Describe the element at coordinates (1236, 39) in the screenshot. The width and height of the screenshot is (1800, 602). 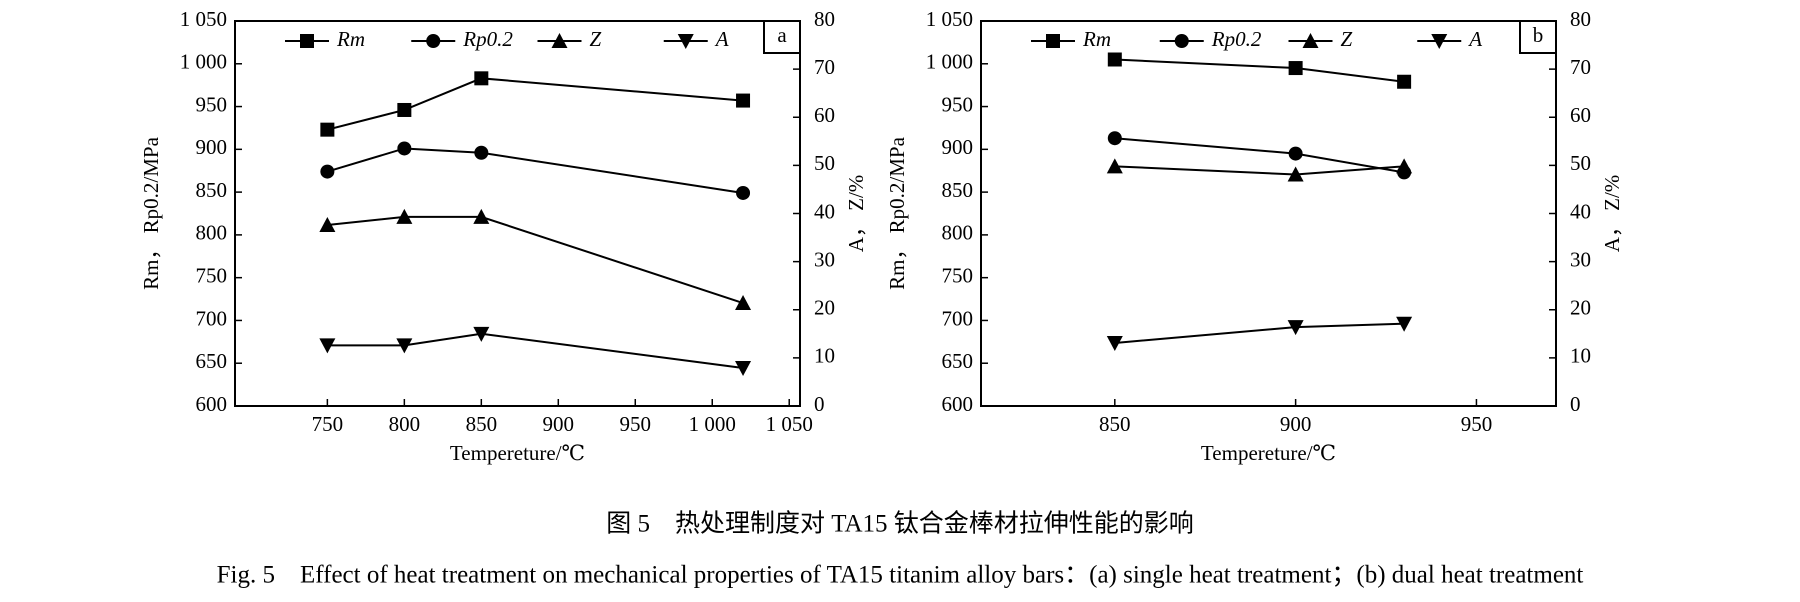
I see `legend-label: Rp0.2` at that location.